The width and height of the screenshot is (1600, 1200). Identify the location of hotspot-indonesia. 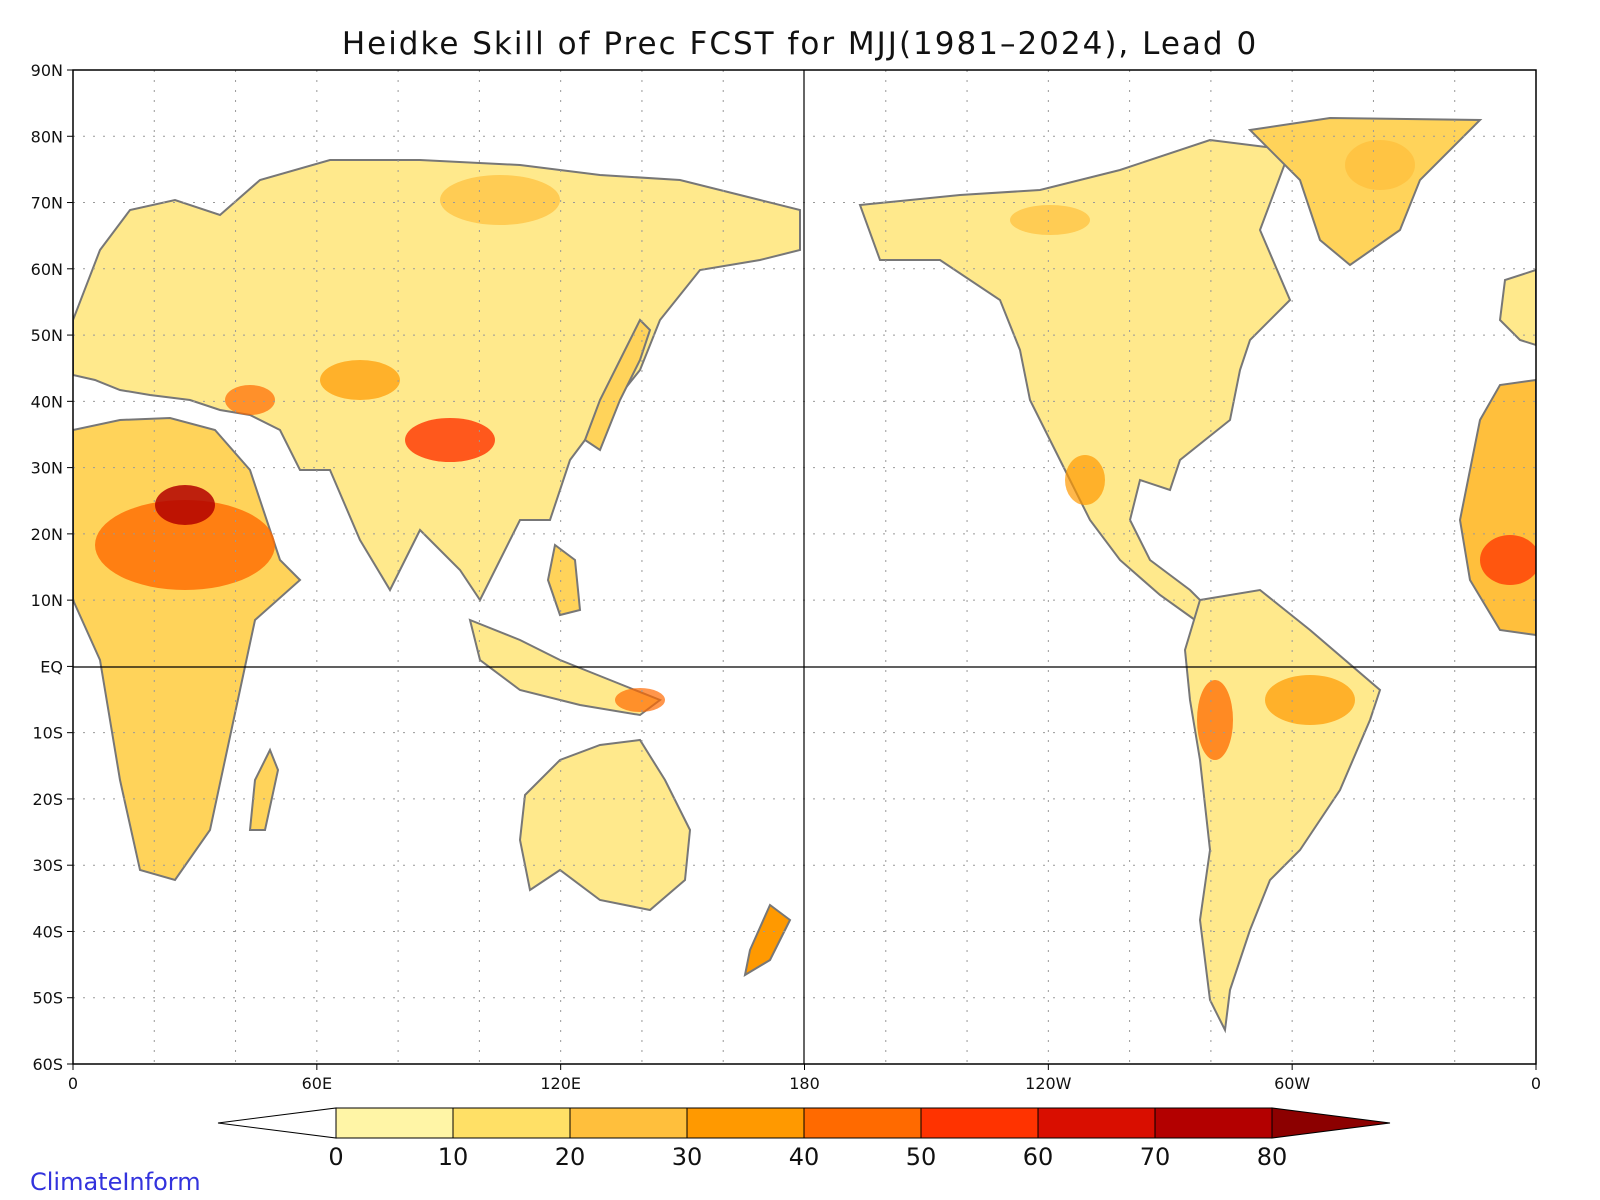
(640, 700).